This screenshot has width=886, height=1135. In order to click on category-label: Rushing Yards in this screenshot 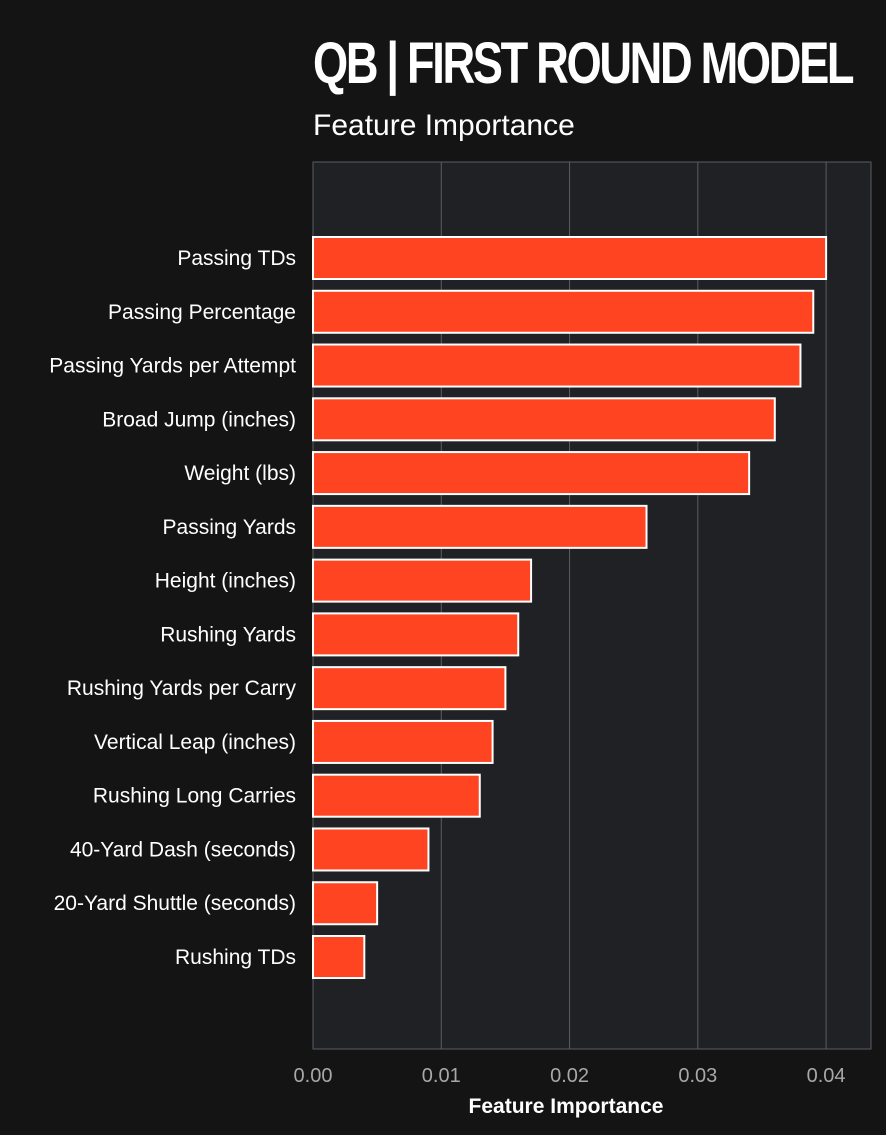, I will do `click(228, 634)`.